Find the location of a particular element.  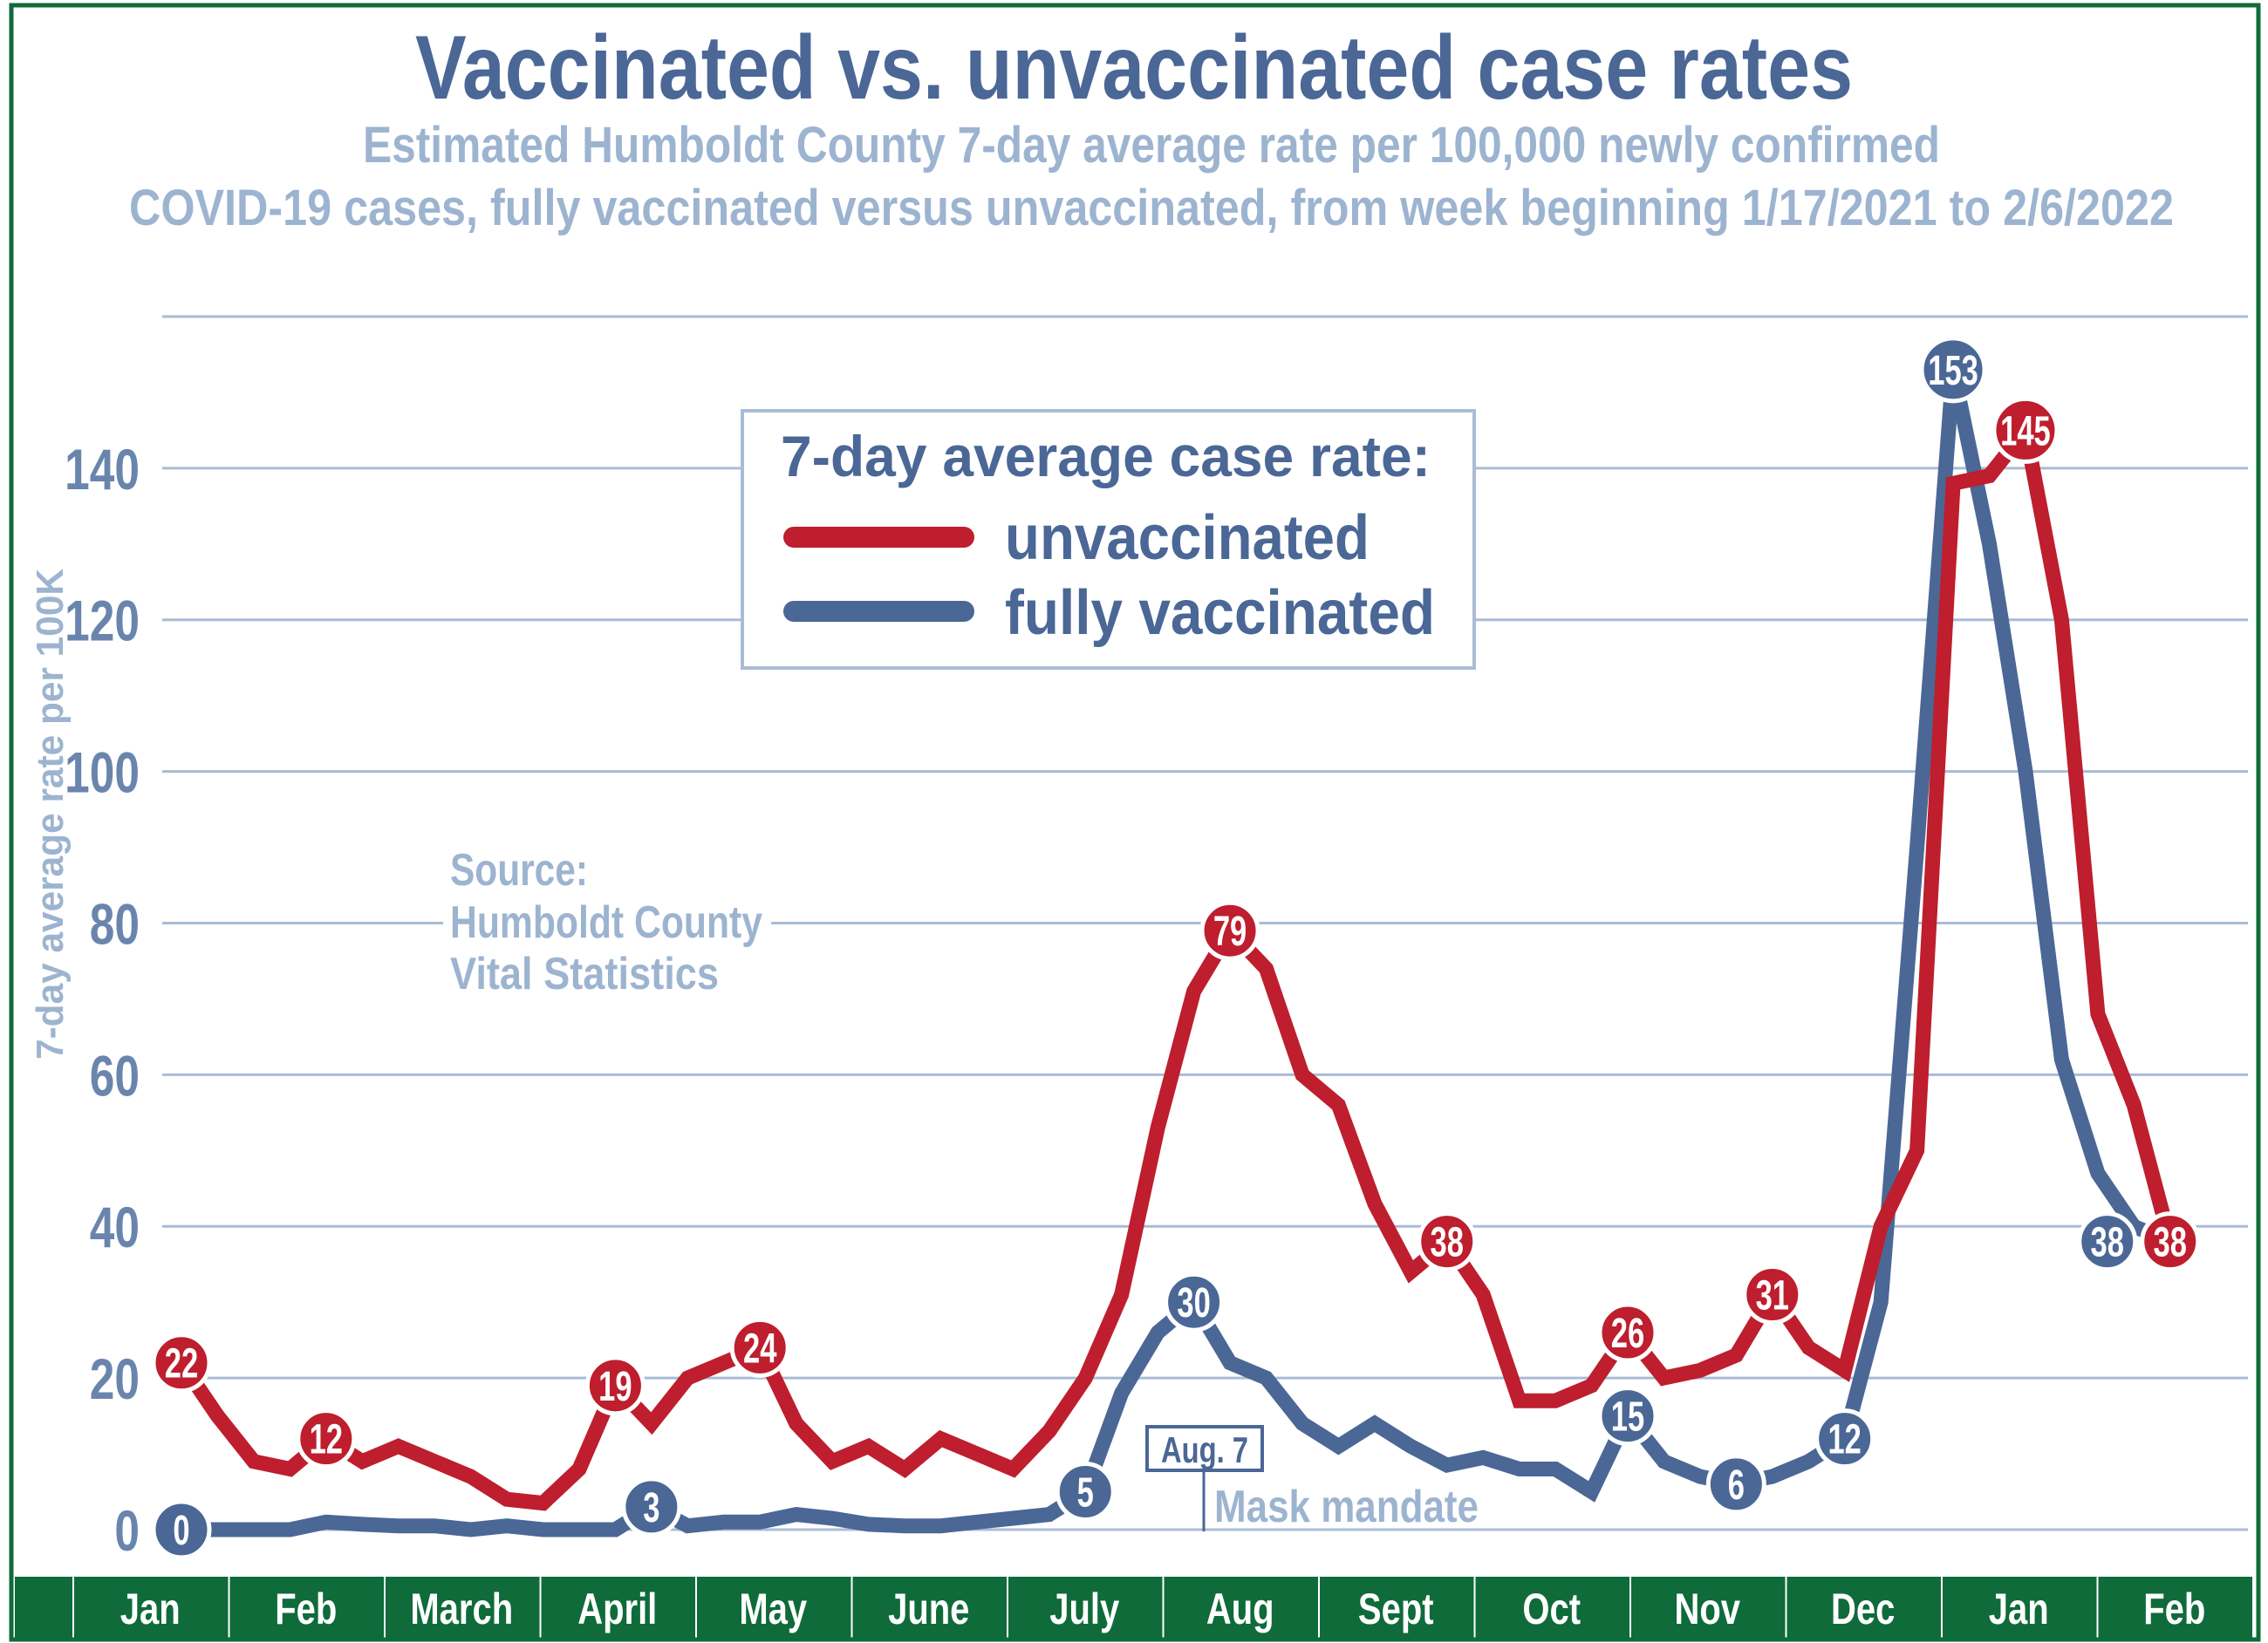

x-tick-label: July is located at coordinates (1084, 1609).